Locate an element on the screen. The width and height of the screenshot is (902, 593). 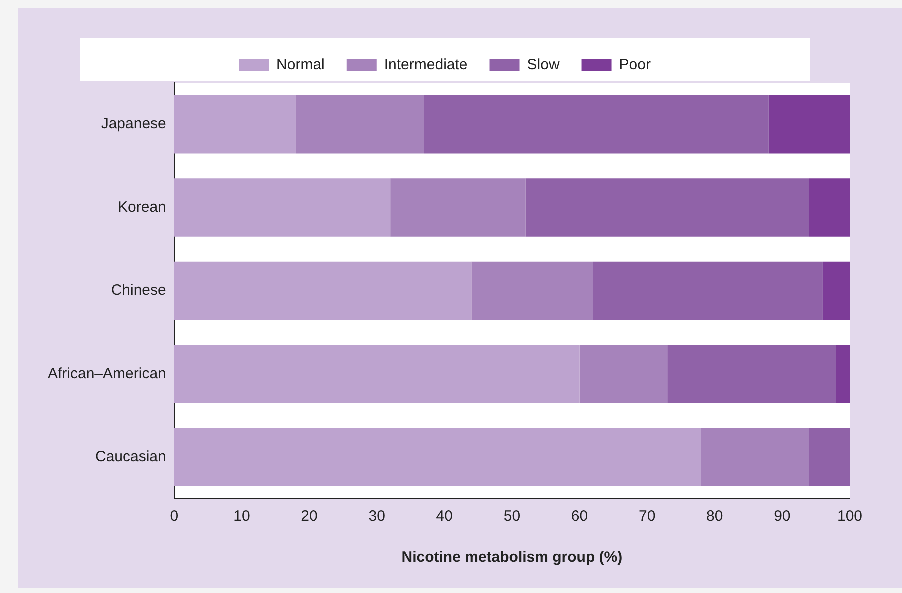
y-tick-label: Caucasian is located at coordinates (130, 457).